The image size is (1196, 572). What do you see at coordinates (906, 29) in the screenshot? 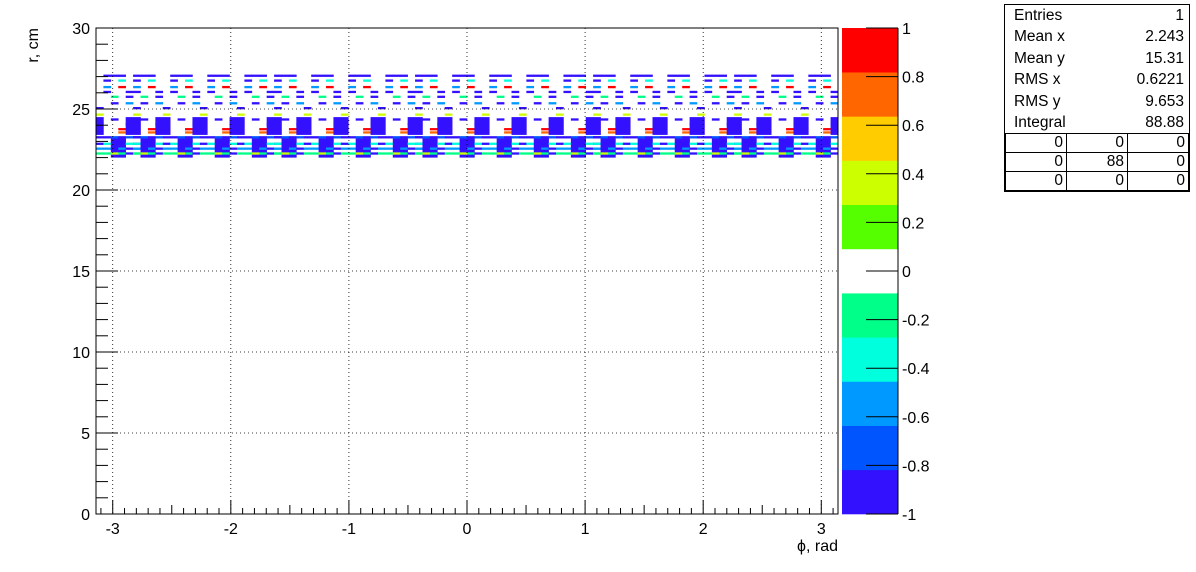
I see `palette-tick-label: 1` at bounding box center [906, 29].